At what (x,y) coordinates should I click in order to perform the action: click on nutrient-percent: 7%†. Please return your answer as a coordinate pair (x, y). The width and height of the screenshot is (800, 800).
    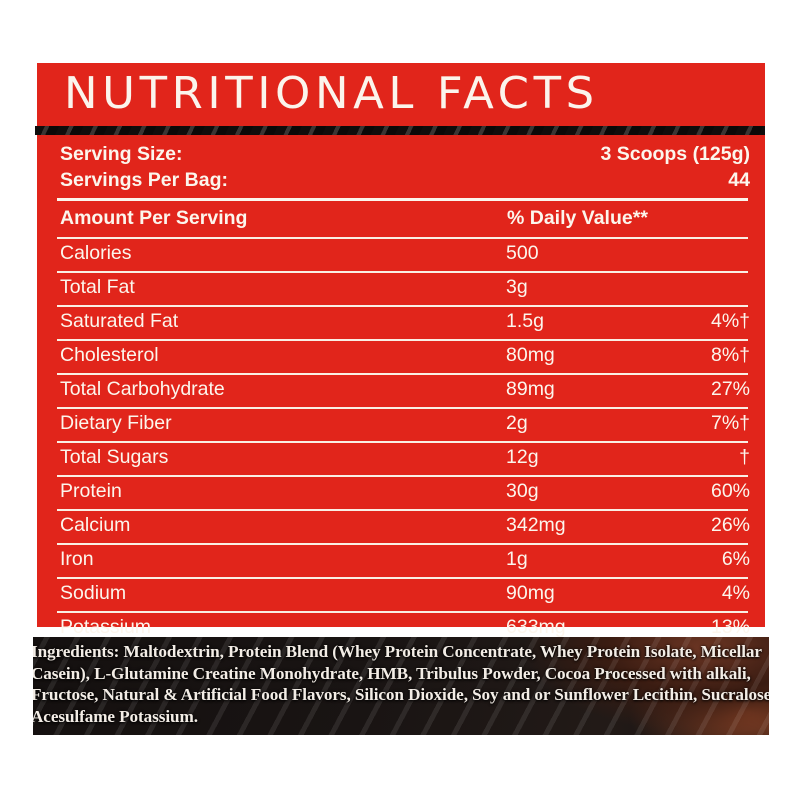
    Looking at the image, I should click on (730, 423).